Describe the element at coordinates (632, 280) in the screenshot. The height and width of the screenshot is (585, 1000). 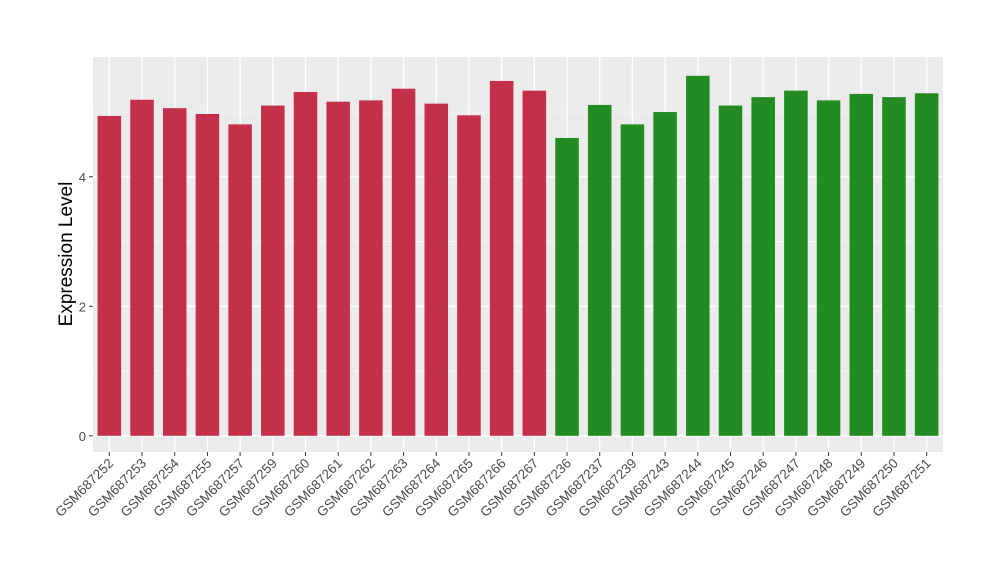
I see `bar-GSM687239` at that location.